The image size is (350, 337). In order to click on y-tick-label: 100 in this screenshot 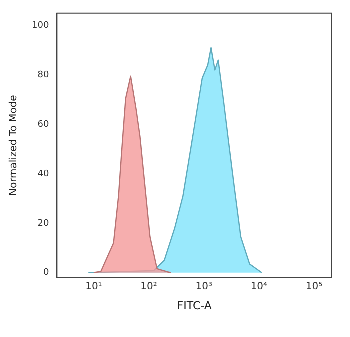, I will do `click(41, 26)`.